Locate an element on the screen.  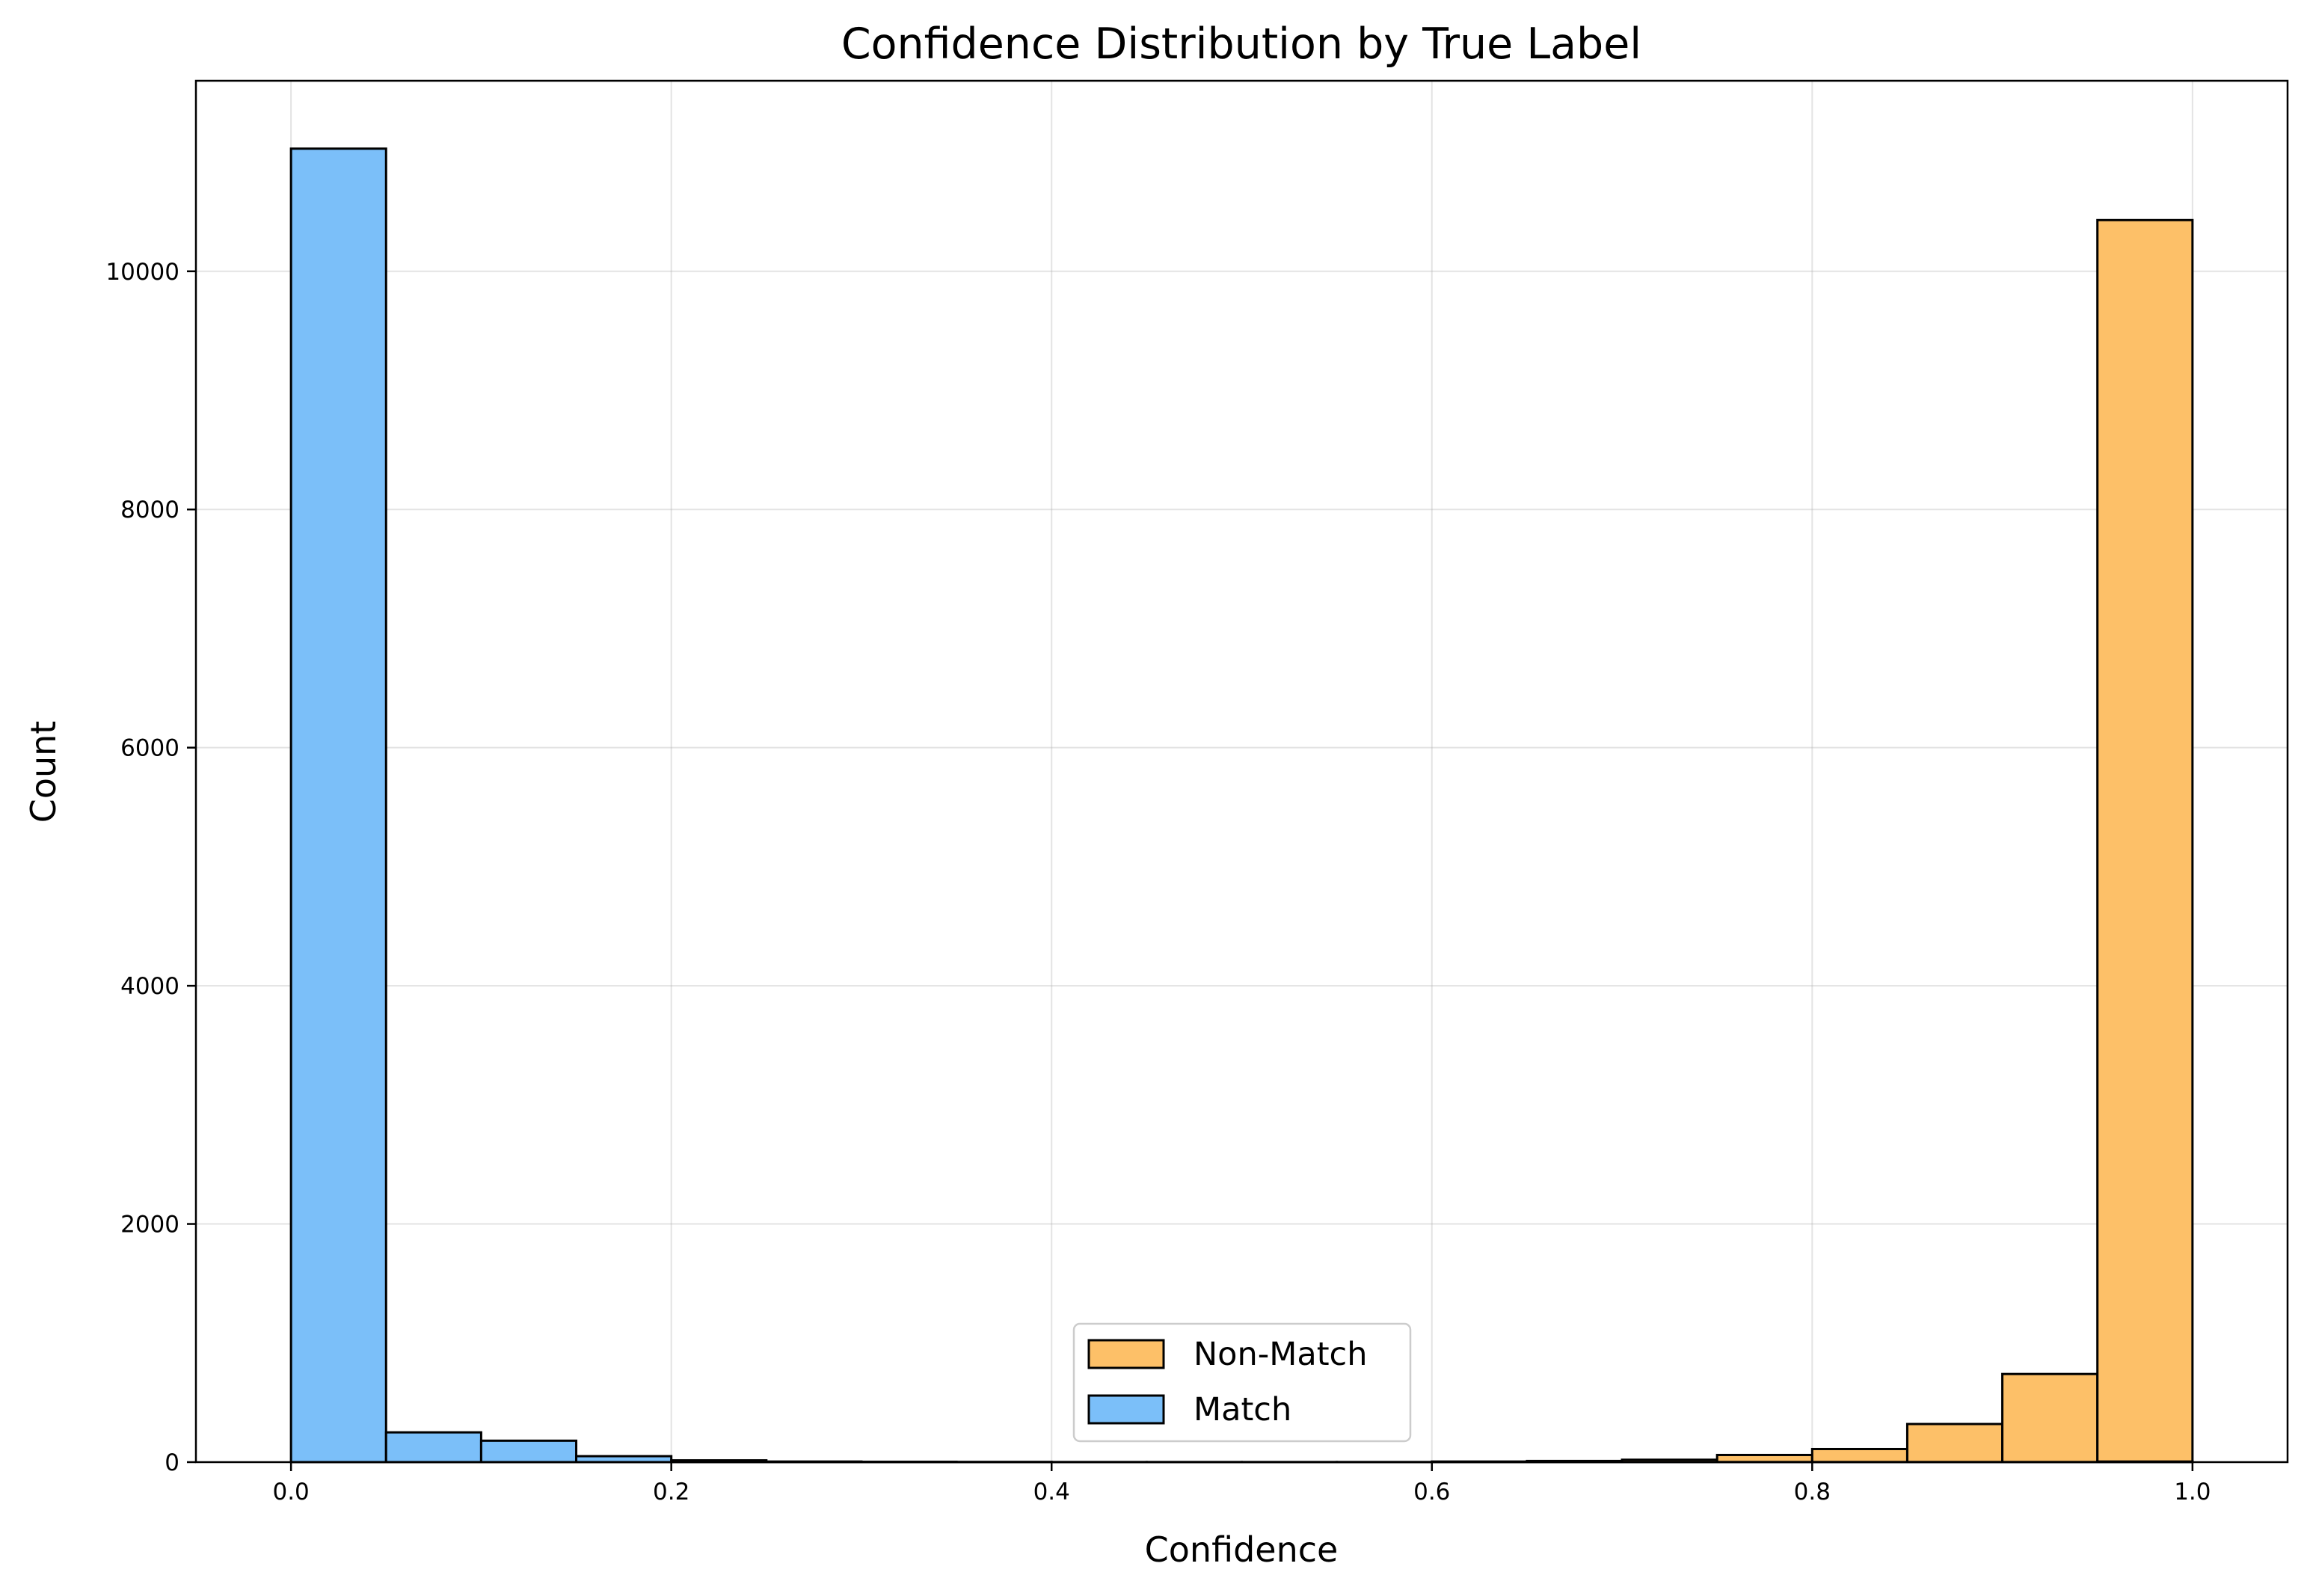
x-tick-label: 0.2 is located at coordinates (671, 1492).